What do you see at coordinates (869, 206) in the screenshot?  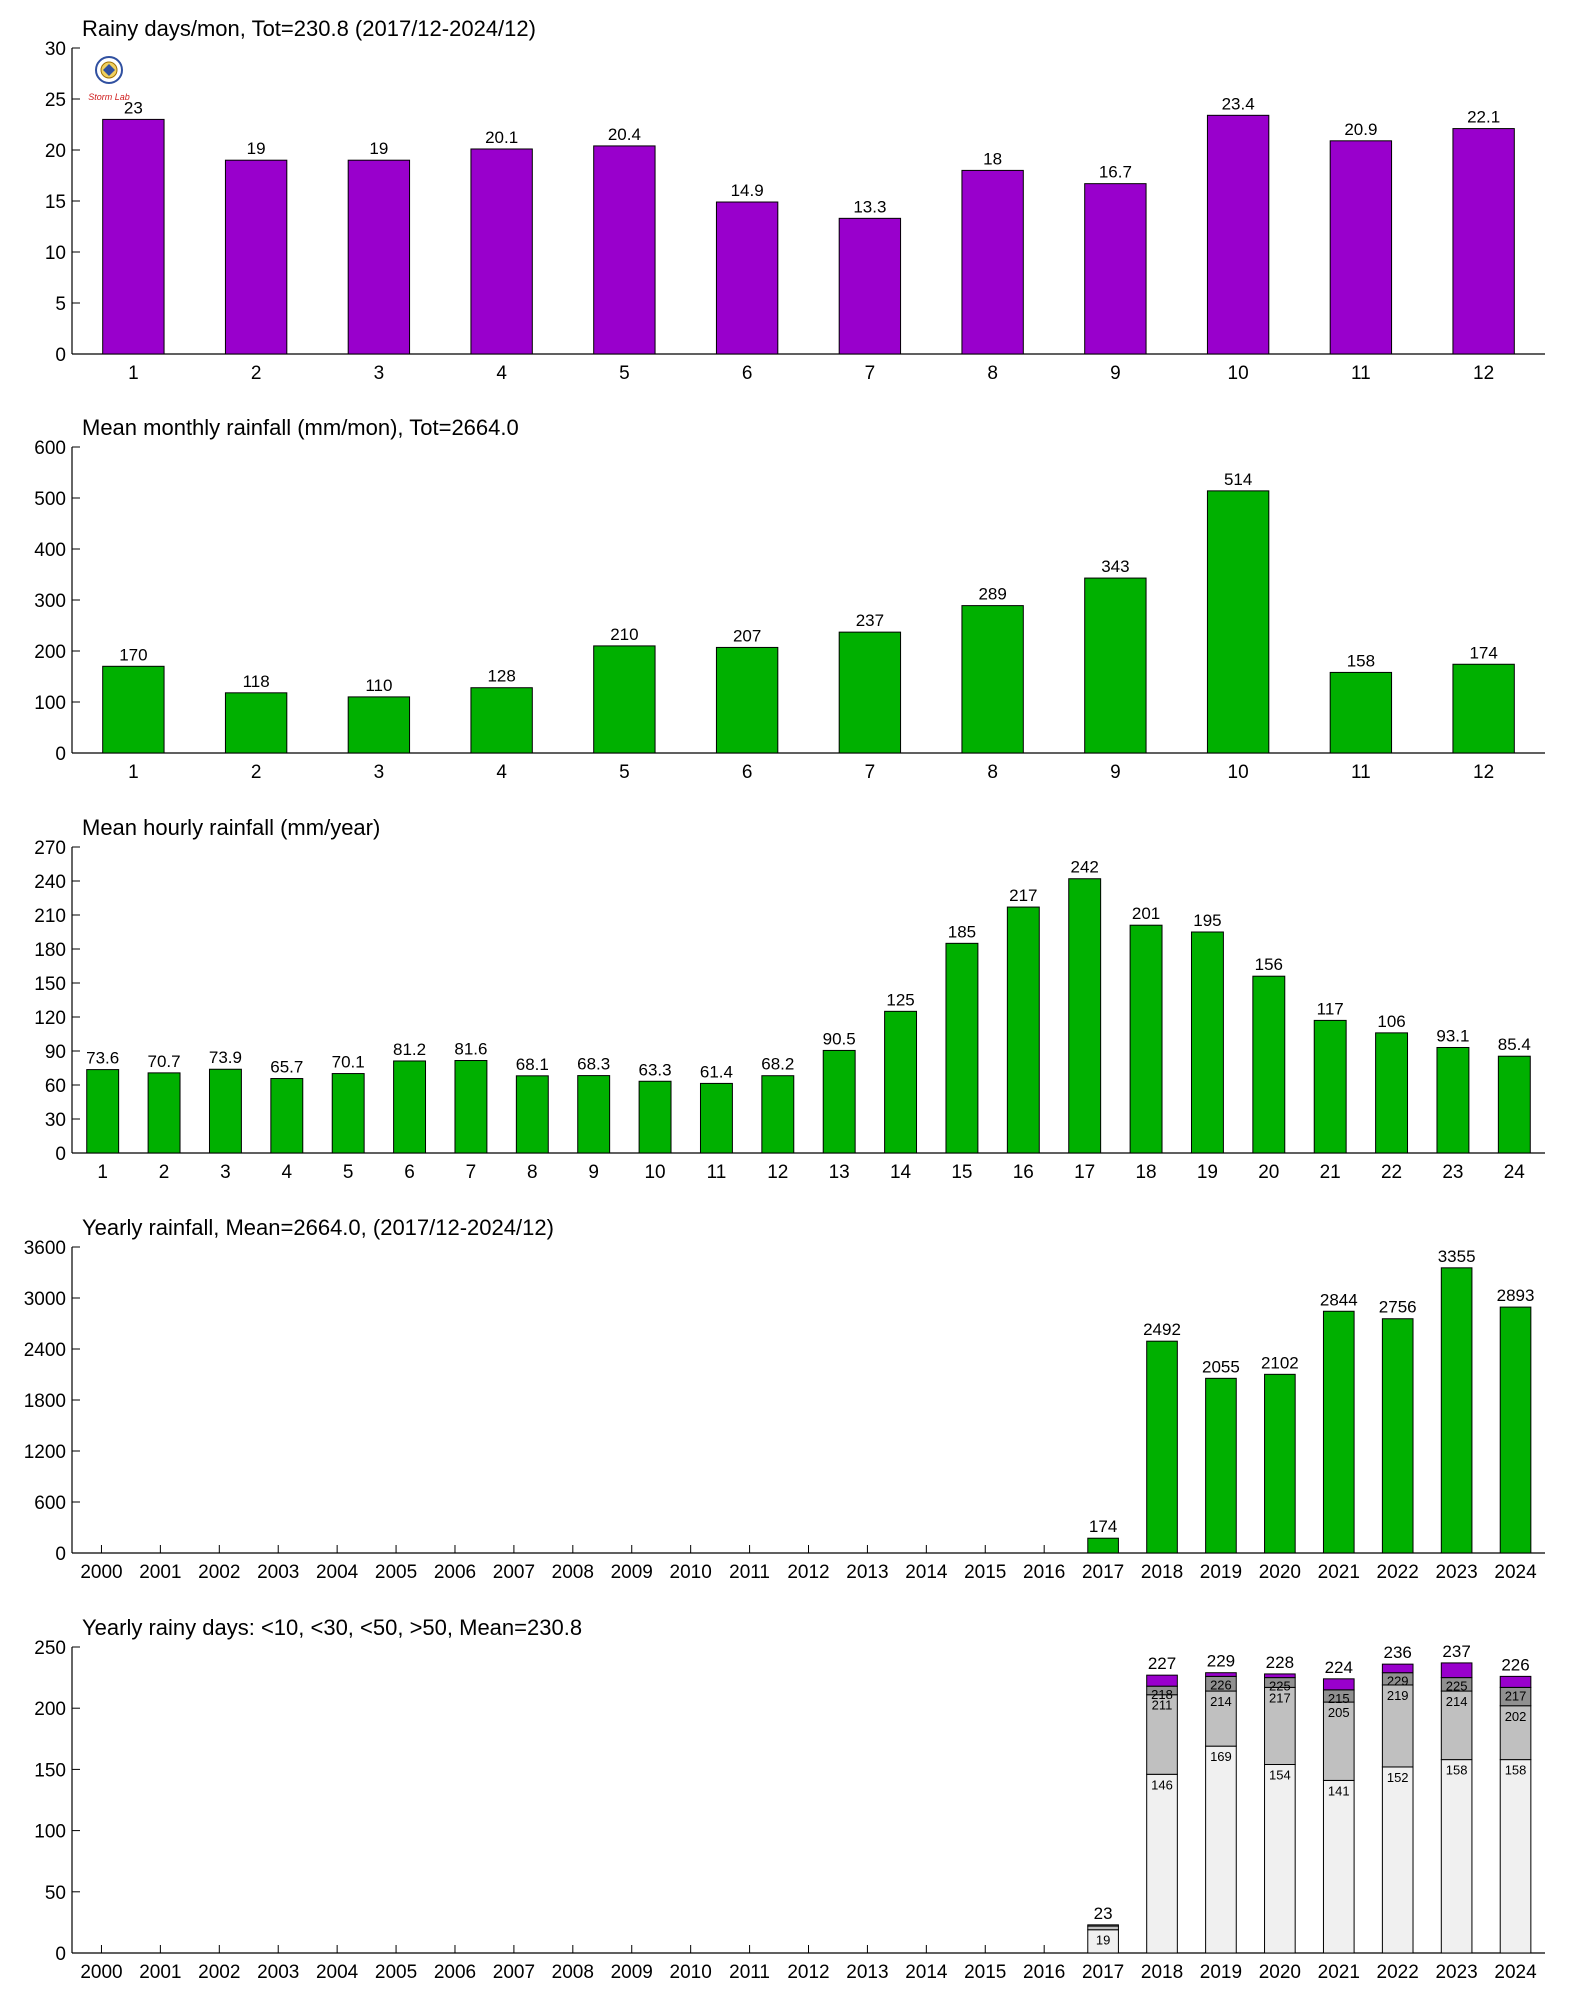 I see `data-label: 13.3` at bounding box center [869, 206].